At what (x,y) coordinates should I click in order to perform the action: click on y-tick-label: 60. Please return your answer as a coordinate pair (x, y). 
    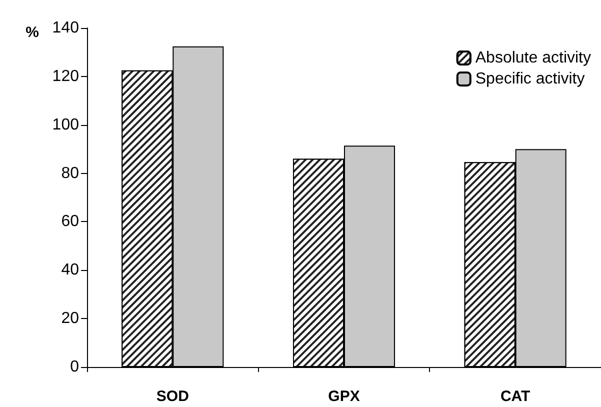
    Looking at the image, I should click on (70, 221).